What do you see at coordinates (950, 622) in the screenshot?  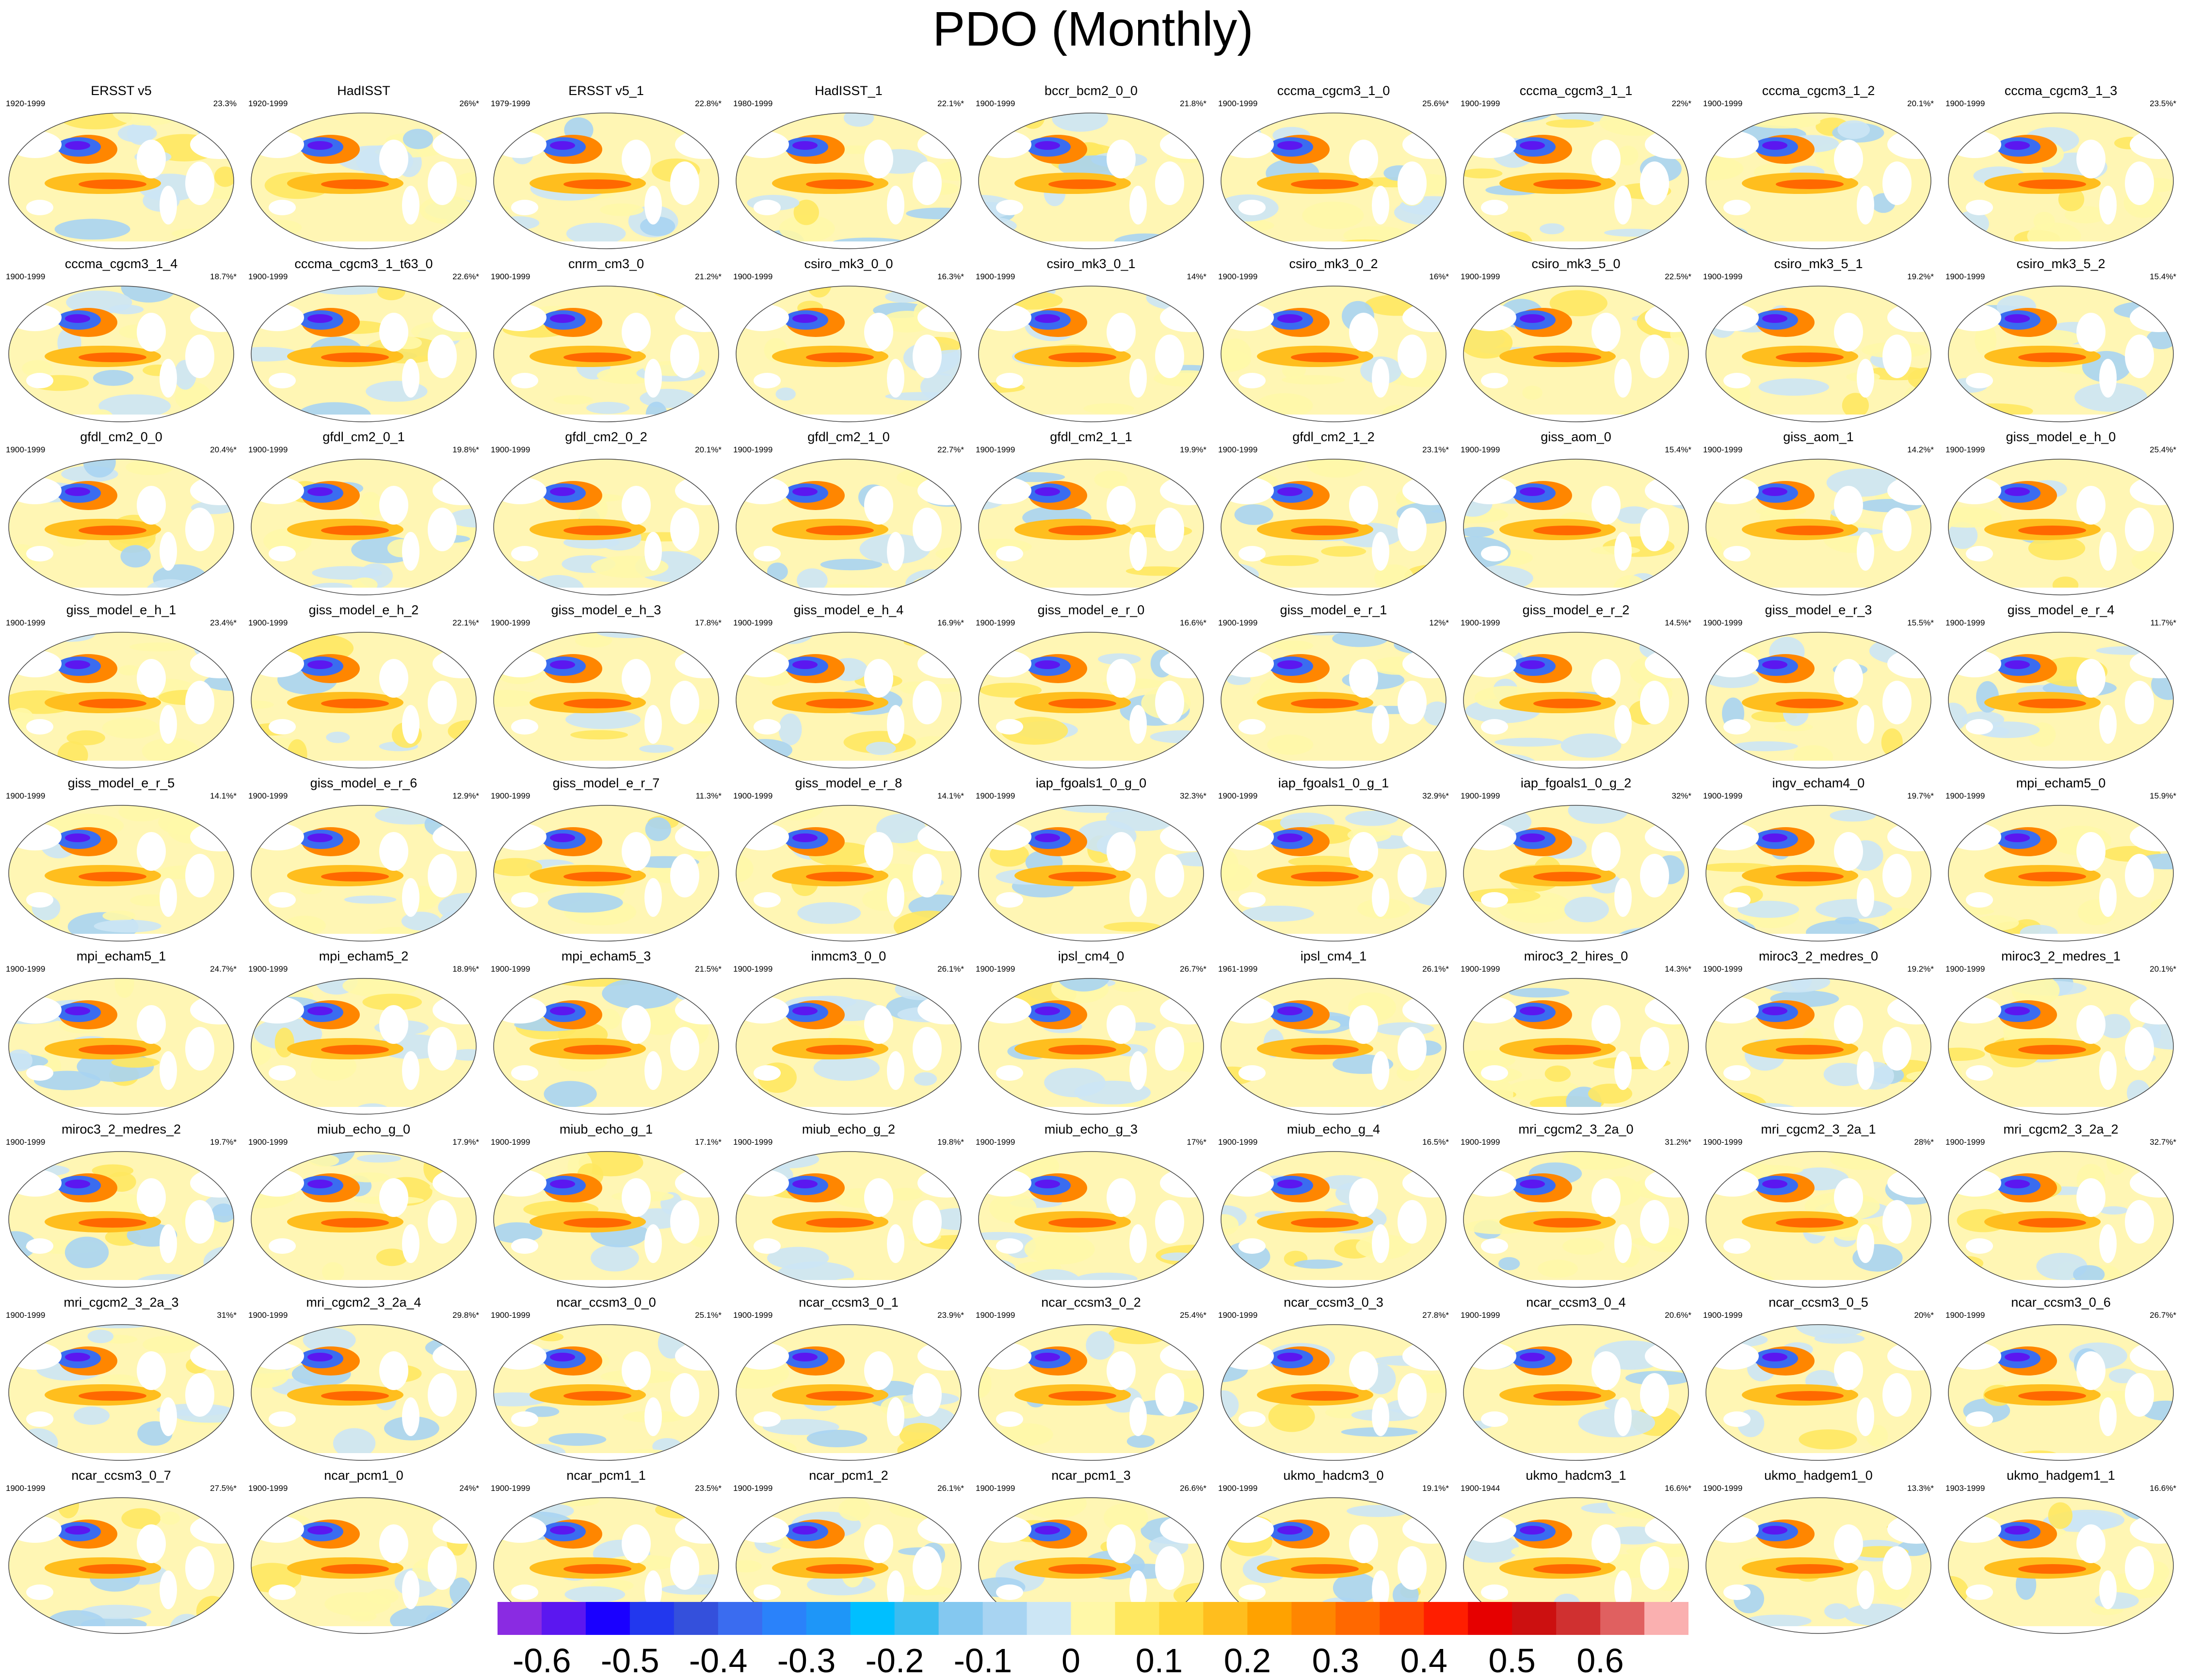 I see `panel-variance: 16.9%*` at bounding box center [950, 622].